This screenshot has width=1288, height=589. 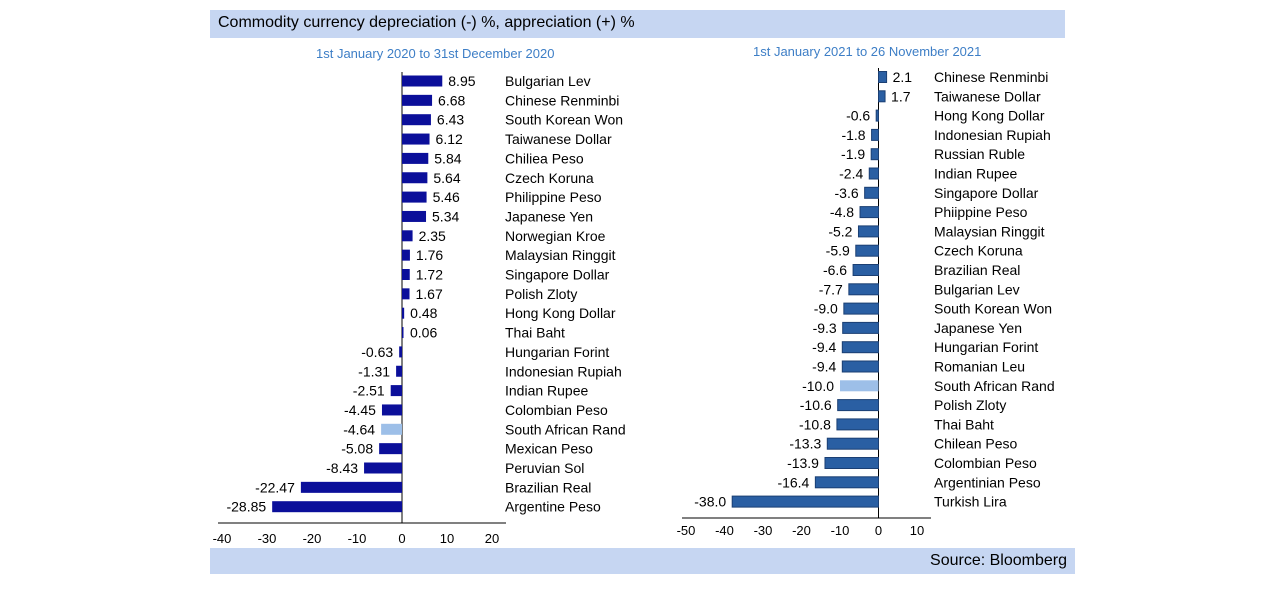 I want to click on left-category-label: Polish Zloty, so click(x=541, y=294).